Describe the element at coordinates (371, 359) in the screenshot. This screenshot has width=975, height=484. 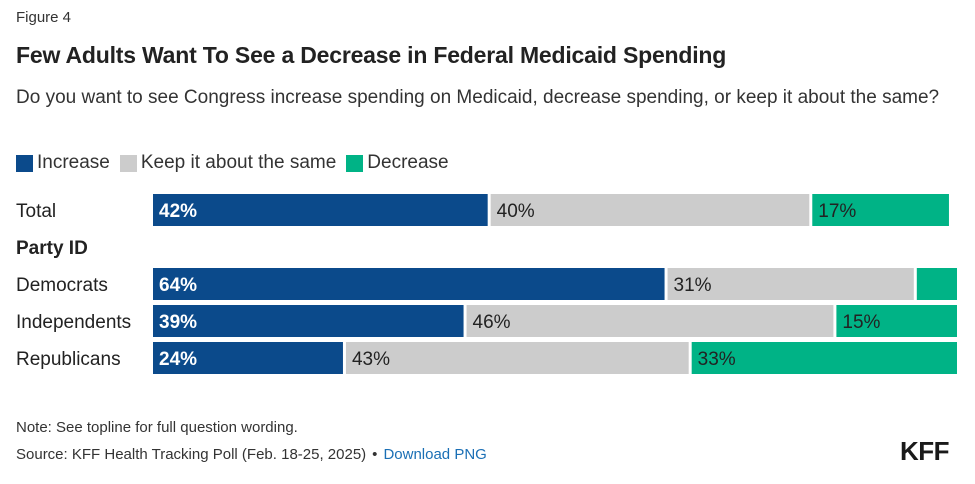
I see `data-label-republicans-same: 43%` at that location.